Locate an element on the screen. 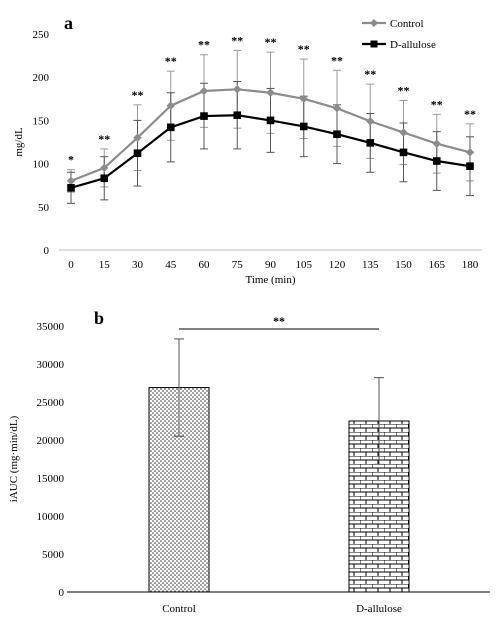 This screenshot has width=500, height=624. y-tick-label: 25000 is located at coordinates (51, 403).